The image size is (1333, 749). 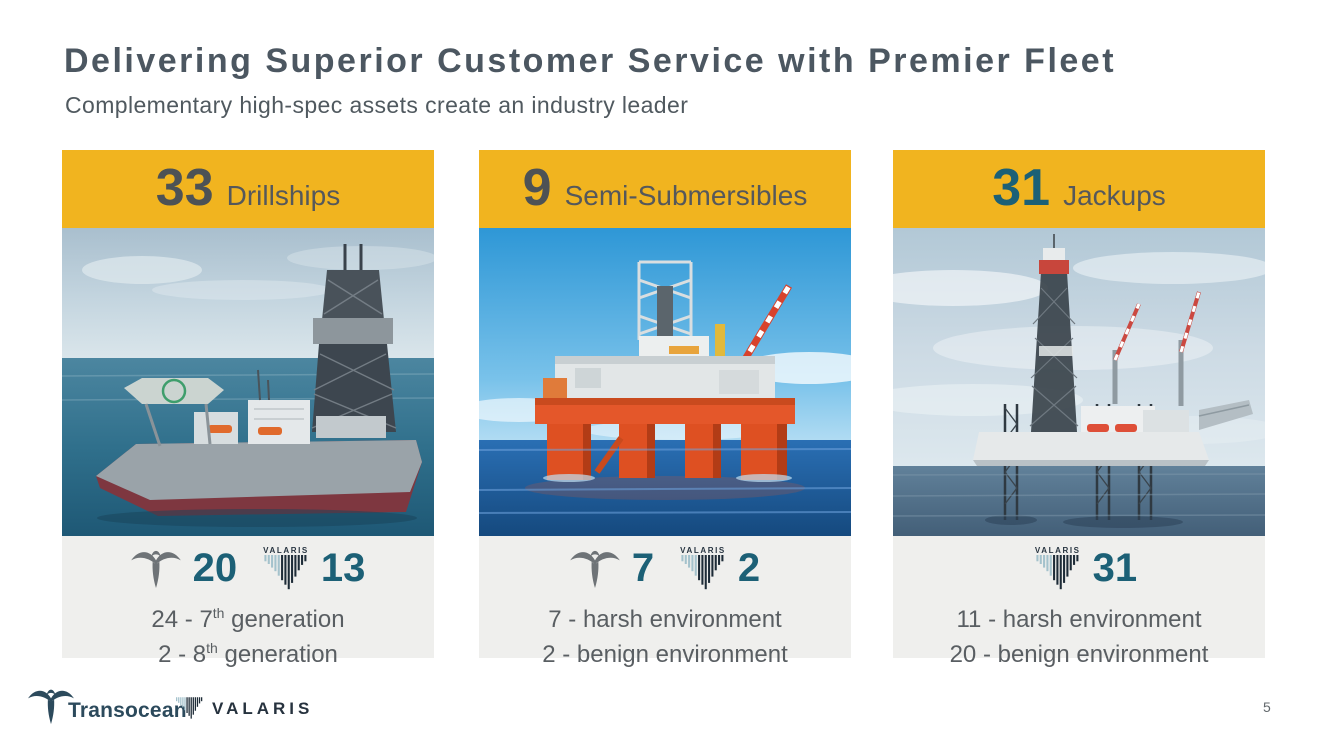 I want to click on card-jackups-header: 31 Jackups, so click(x=1079, y=189).